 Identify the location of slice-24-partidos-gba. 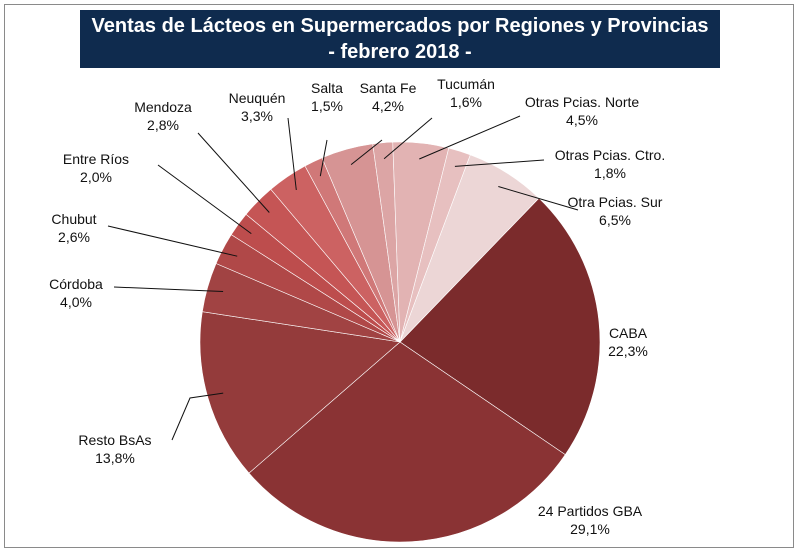
(407, 442).